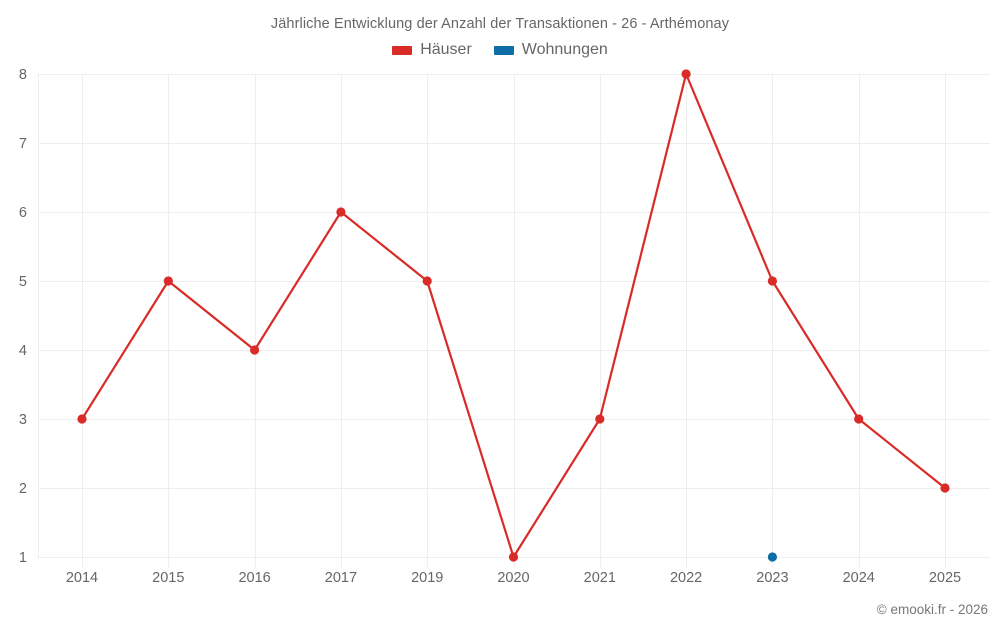 This screenshot has width=1000, height=625. What do you see at coordinates (932, 609) in the screenshot?
I see `footer-credit: © emooki.fr - 2026` at bounding box center [932, 609].